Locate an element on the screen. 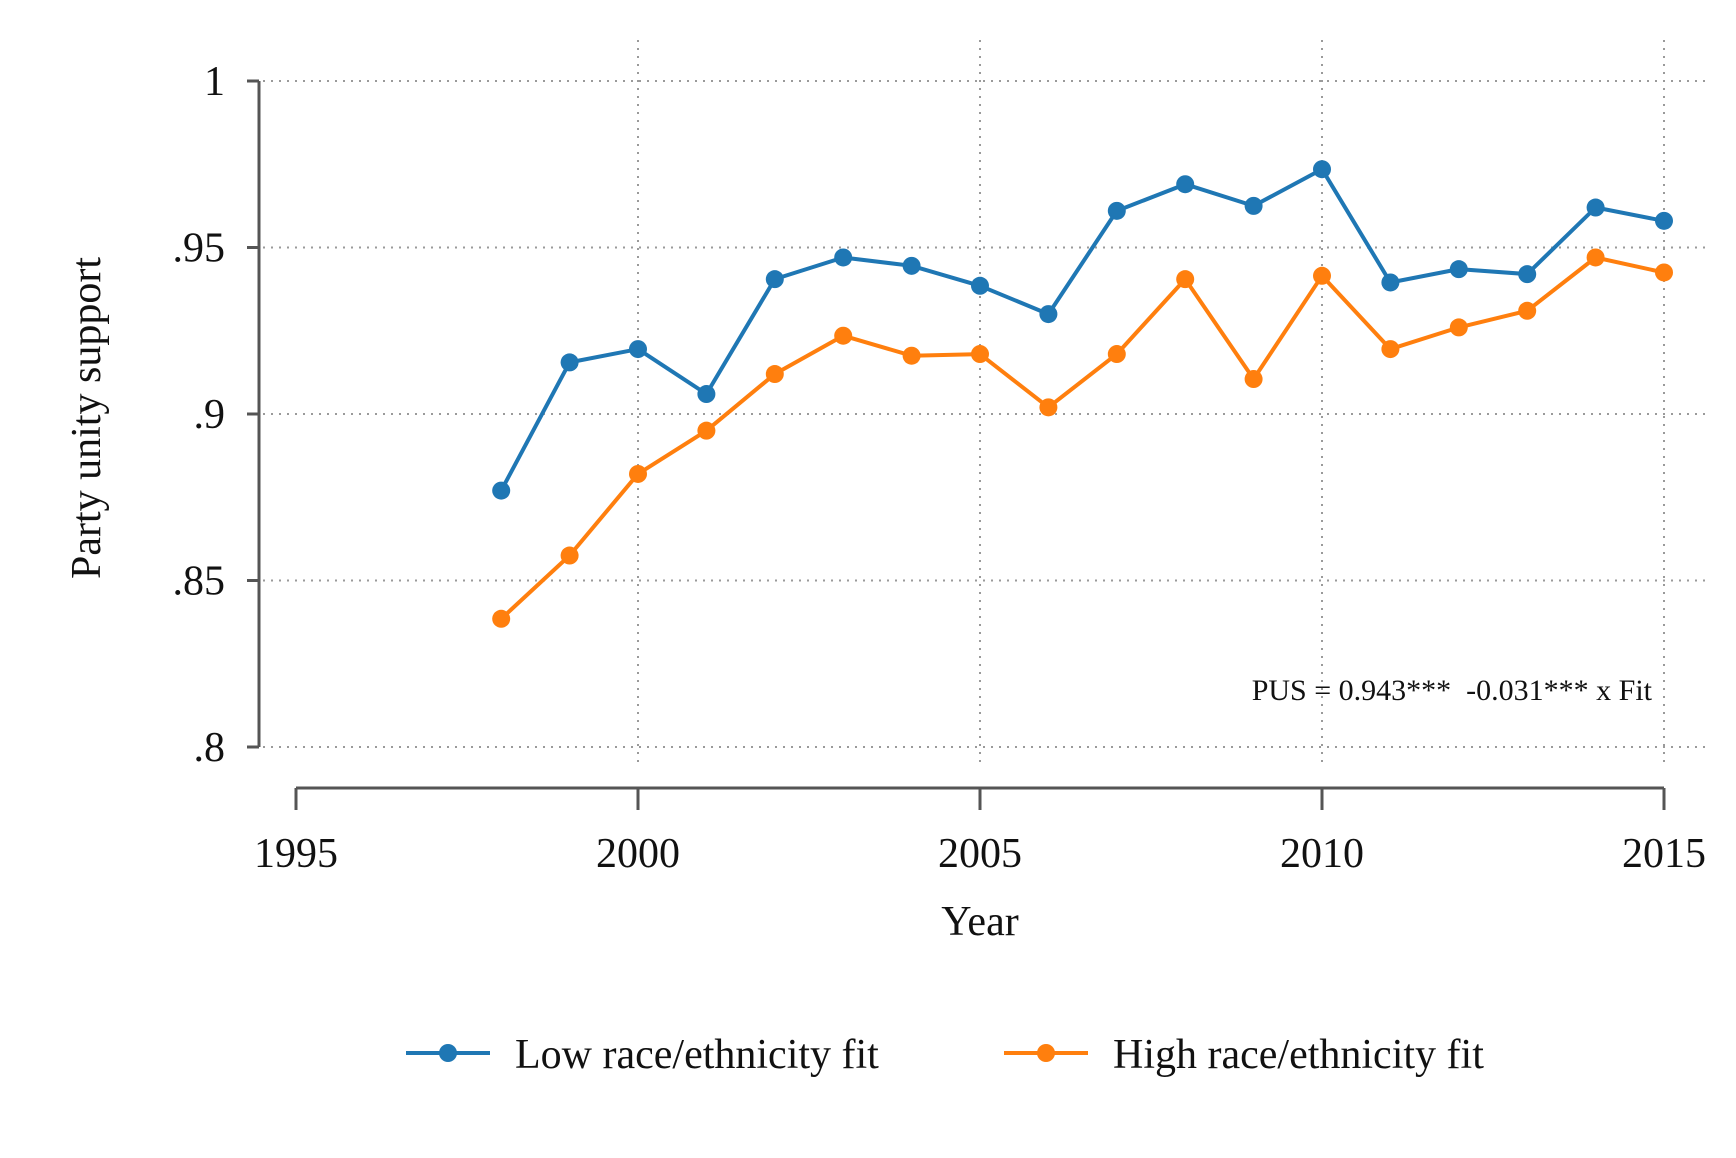 The height and width of the screenshot is (1158, 1736). legend-item-high-fit: High race/ethnicity fit is located at coordinates (1244, 1055).